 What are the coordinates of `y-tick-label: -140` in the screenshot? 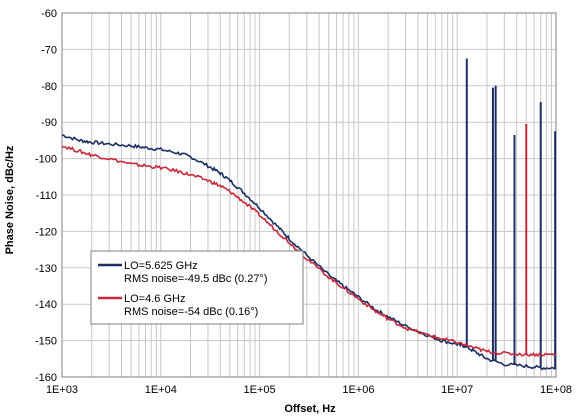 It's located at (46, 305).